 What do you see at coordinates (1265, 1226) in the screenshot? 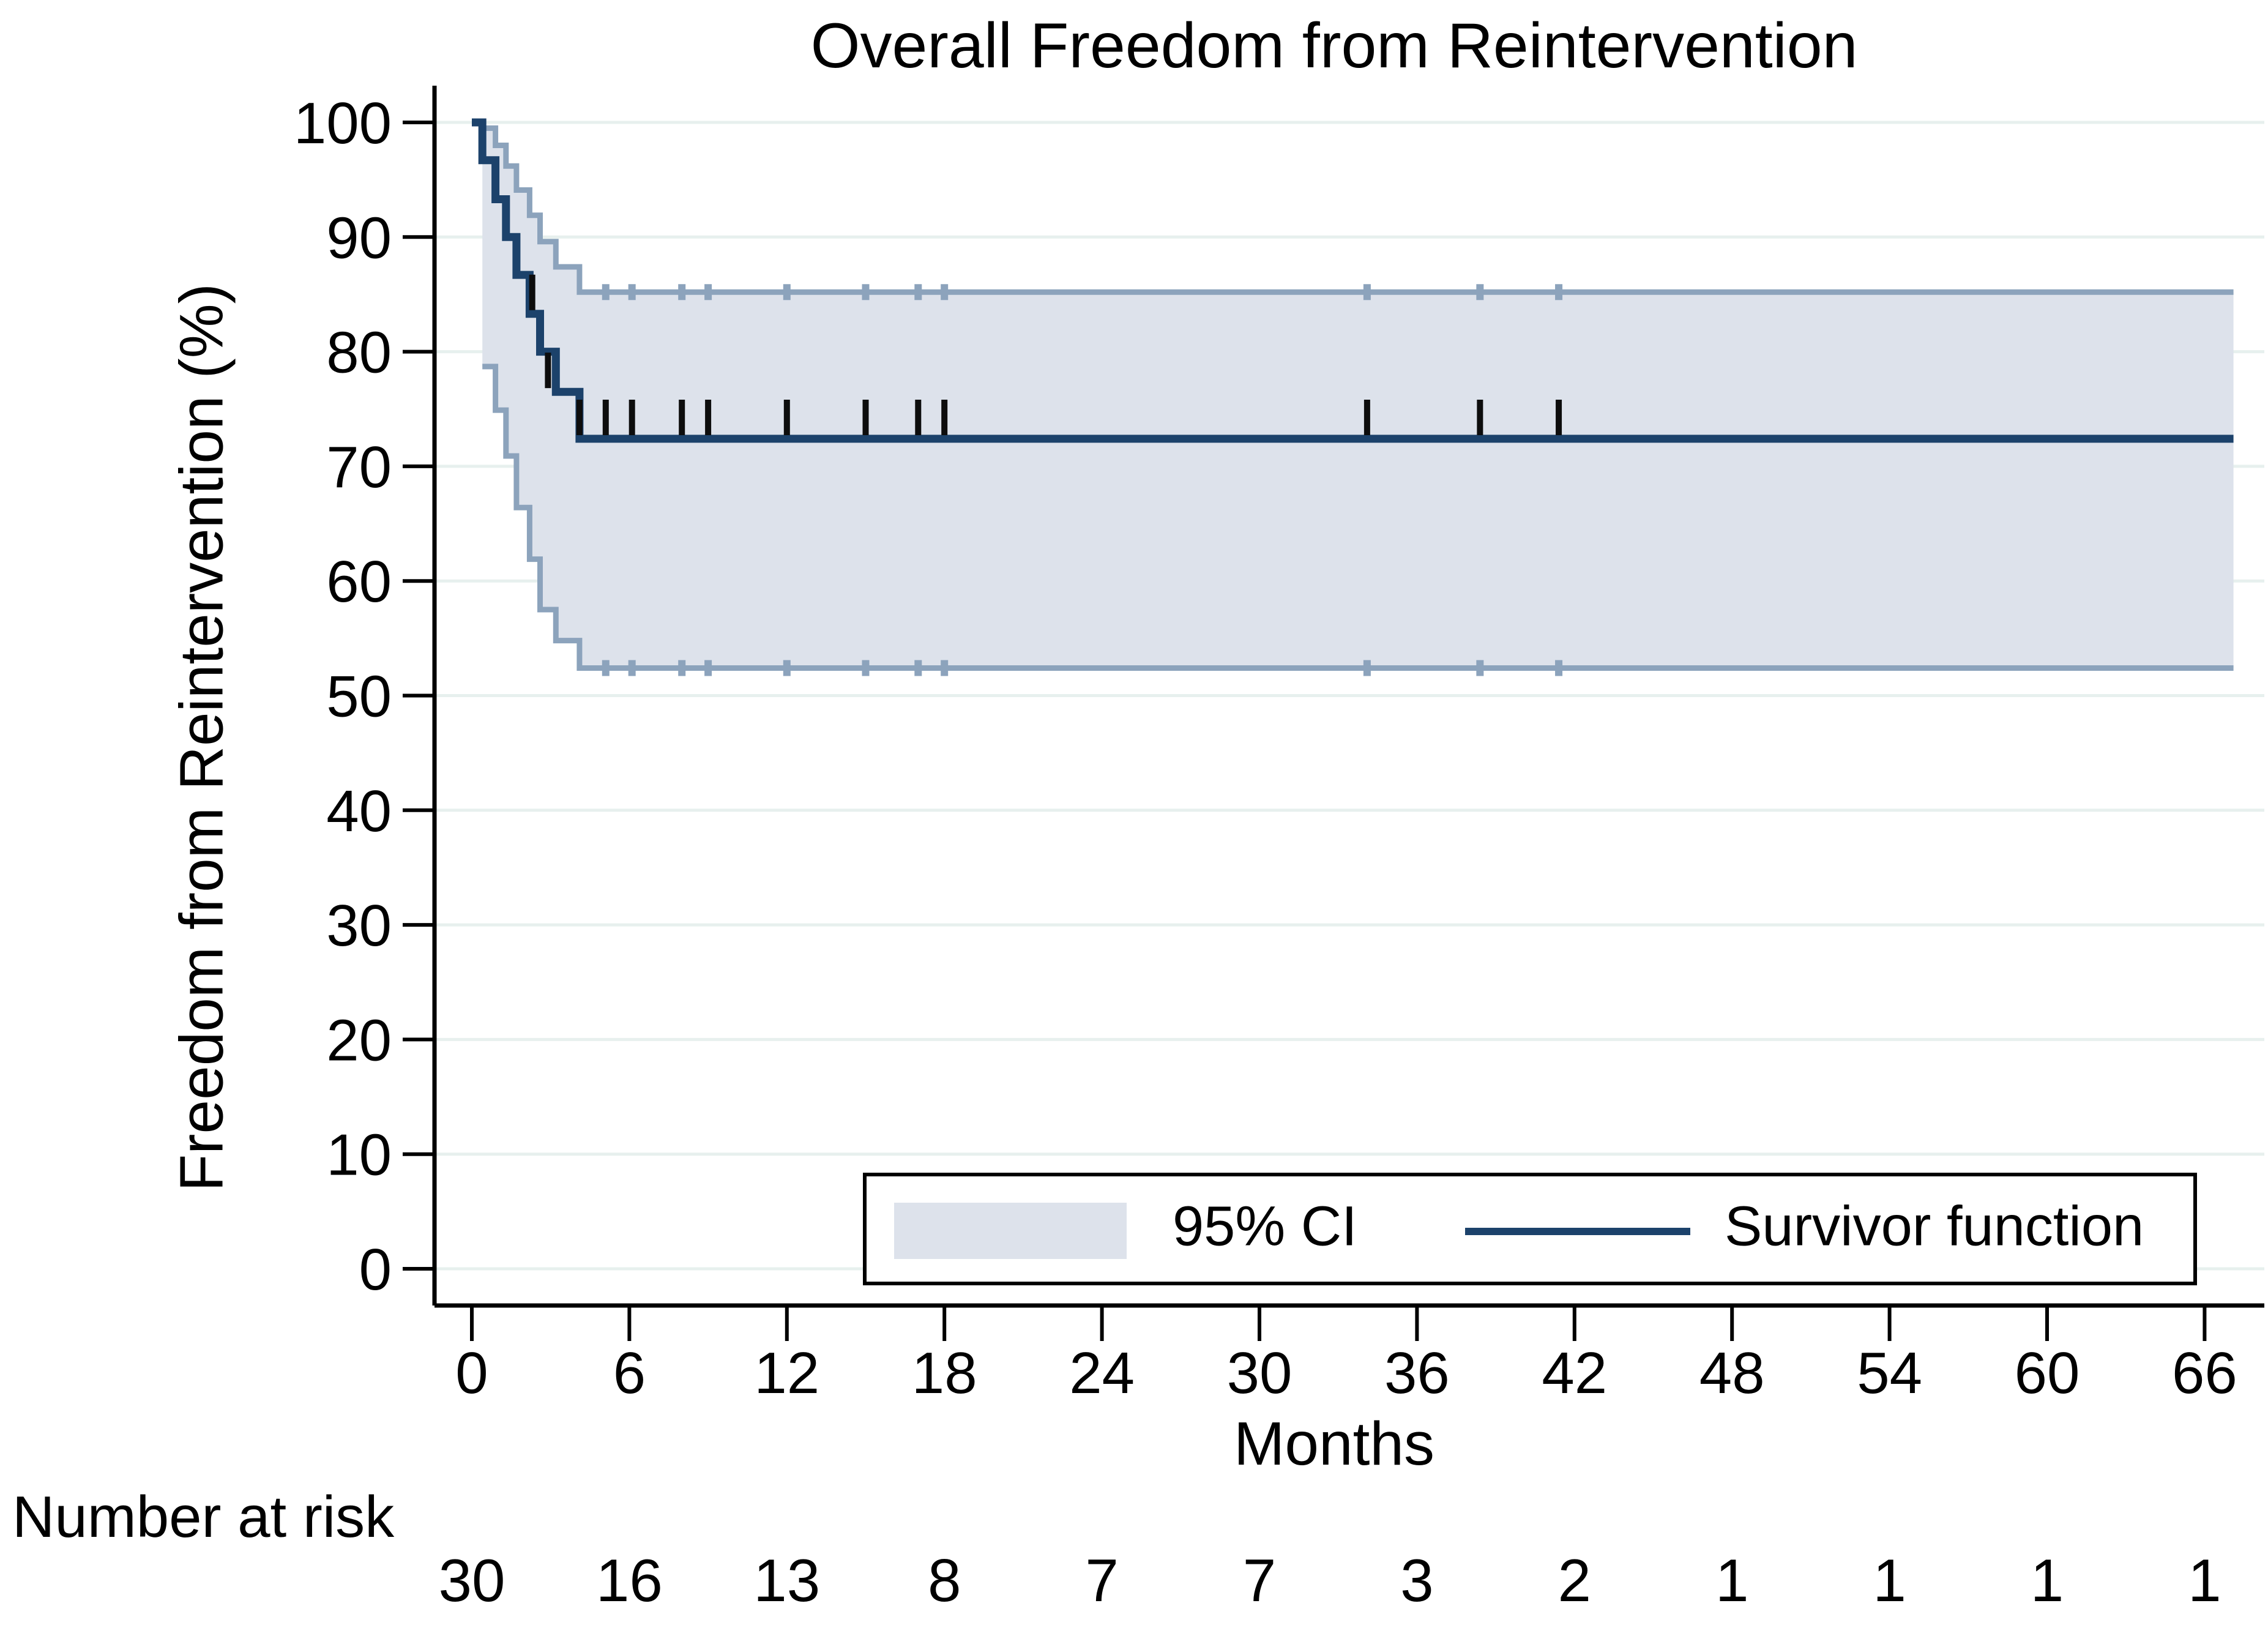
I see `legend-ci-label: 95% CI` at bounding box center [1265, 1226].